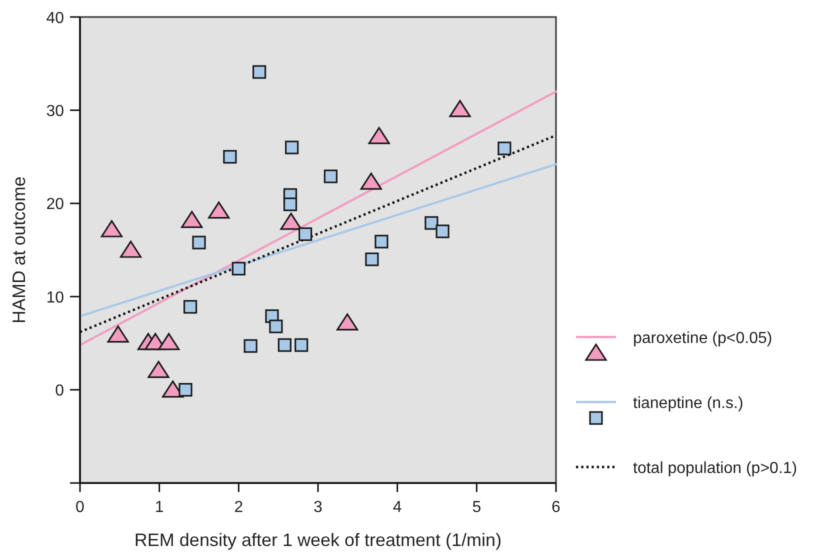  What do you see at coordinates (19, 250) in the screenshot?
I see `y-axis-title: HAMD at outcome` at bounding box center [19, 250].